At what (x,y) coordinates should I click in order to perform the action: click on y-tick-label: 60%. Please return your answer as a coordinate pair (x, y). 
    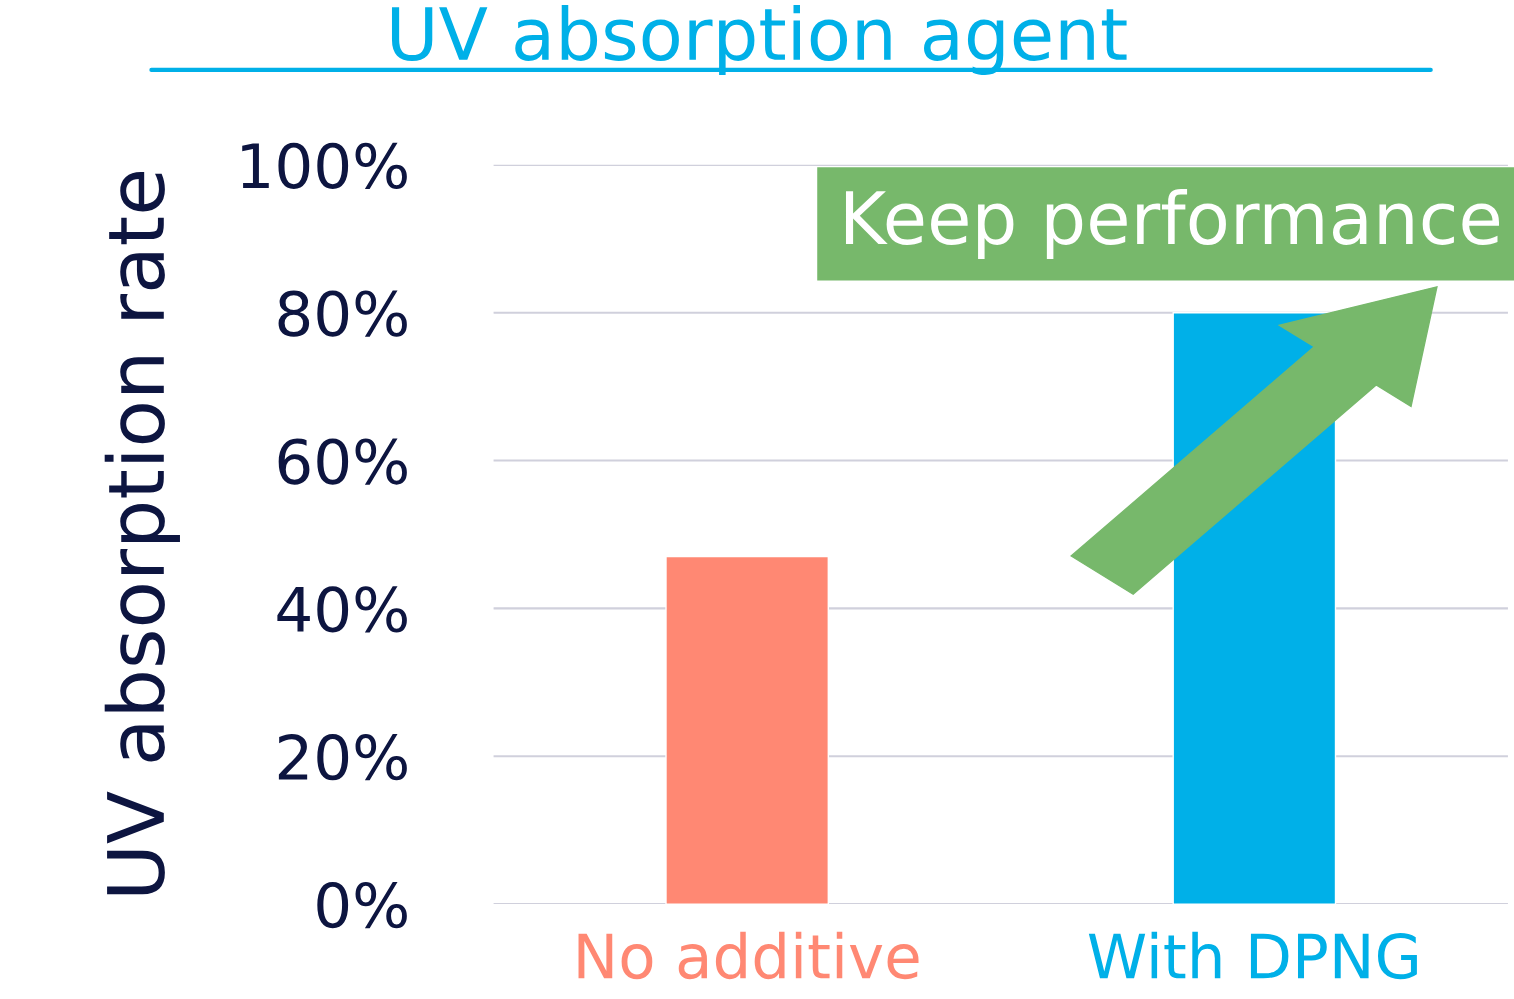
    Looking at the image, I should click on (342, 461).